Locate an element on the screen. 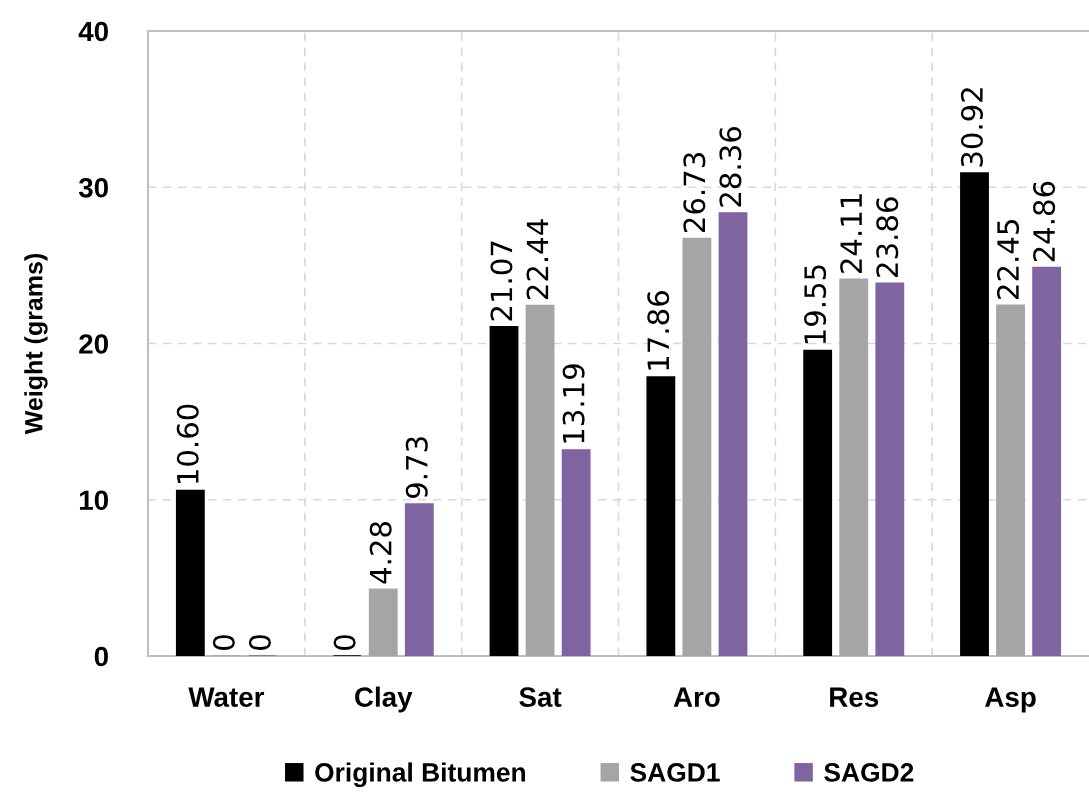 This screenshot has width=1089, height=799. data-label: 22.44 is located at coordinates (537, 259).